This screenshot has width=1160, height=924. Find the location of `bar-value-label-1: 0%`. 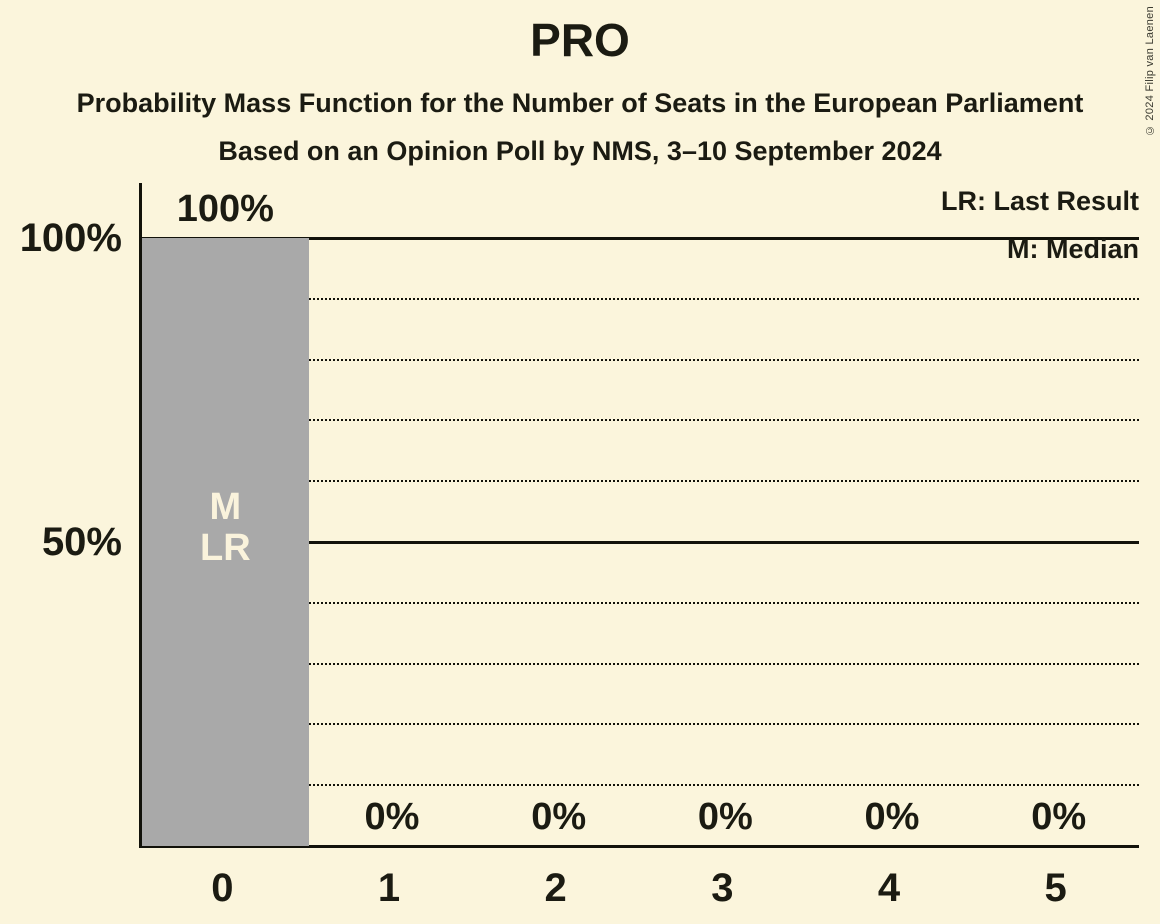

bar-value-label-1: 0% is located at coordinates (392, 817).